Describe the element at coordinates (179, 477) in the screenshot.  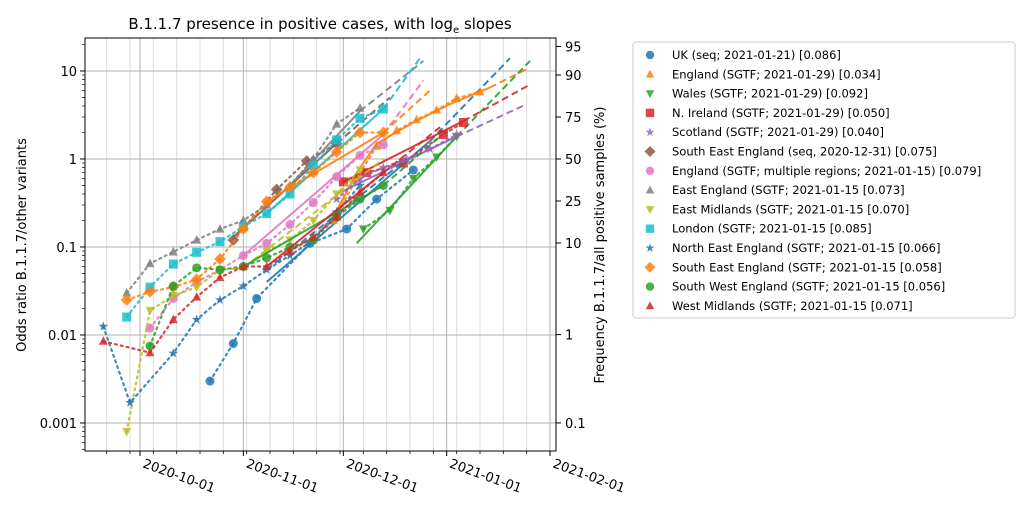
I see `x-tick-label: 2020-10-01` at that location.